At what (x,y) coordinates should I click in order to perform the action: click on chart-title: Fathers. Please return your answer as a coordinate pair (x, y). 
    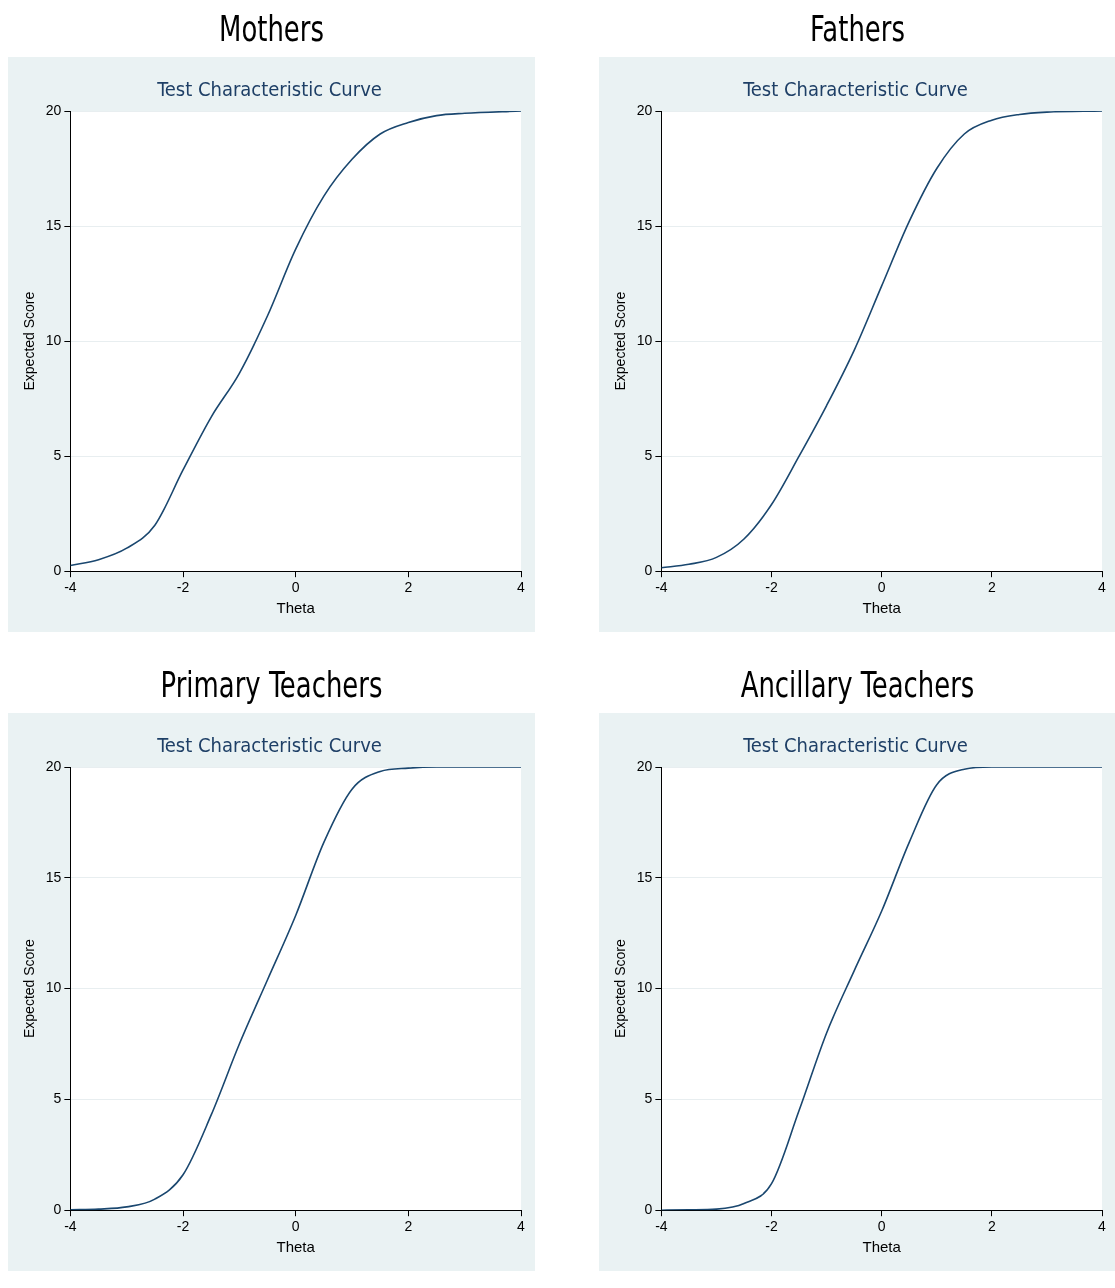
    Looking at the image, I should click on (857, 29).